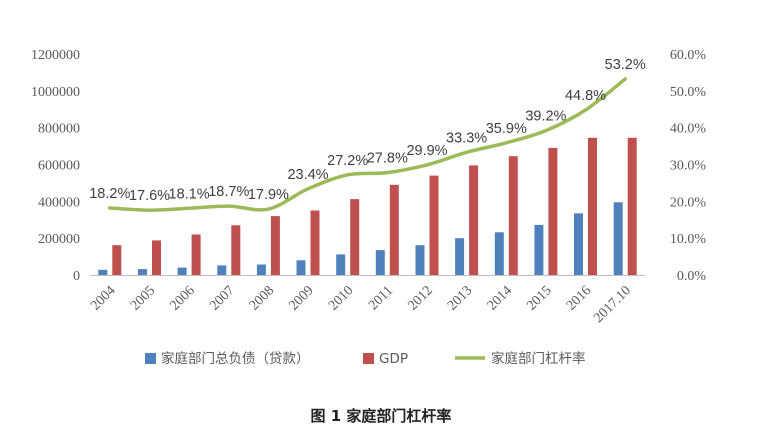  I want to click on legend-label-1: GDP, so click(393, 359).